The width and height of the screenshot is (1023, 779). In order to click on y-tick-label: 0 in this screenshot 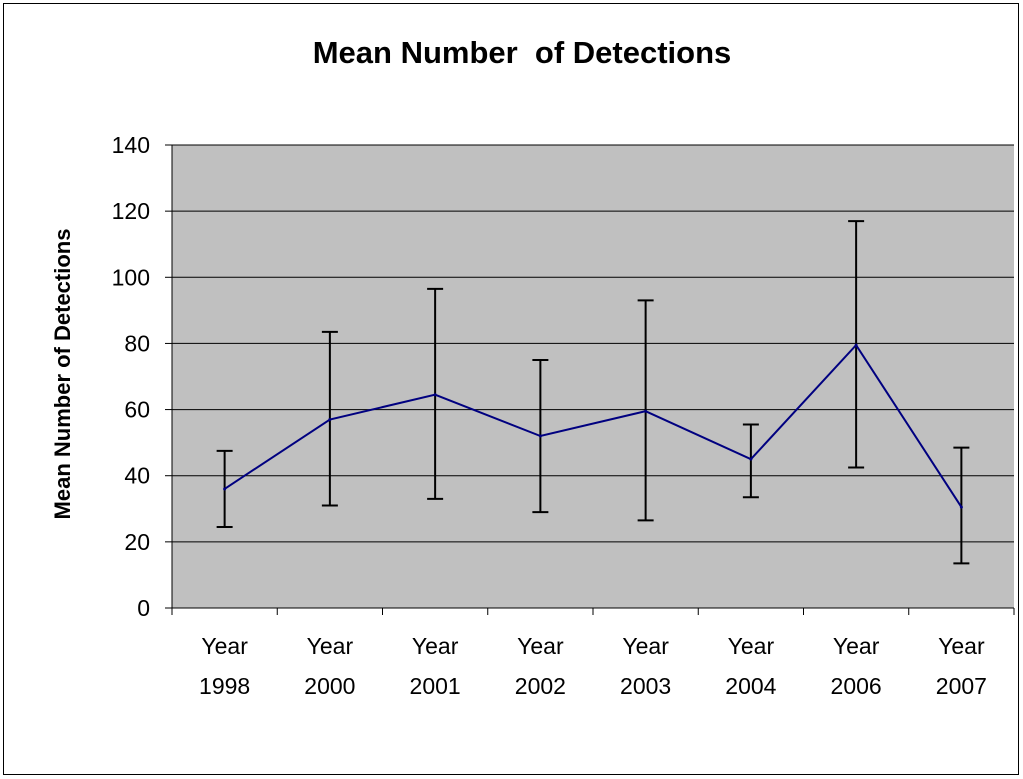, I will do `click(143, 608)`.